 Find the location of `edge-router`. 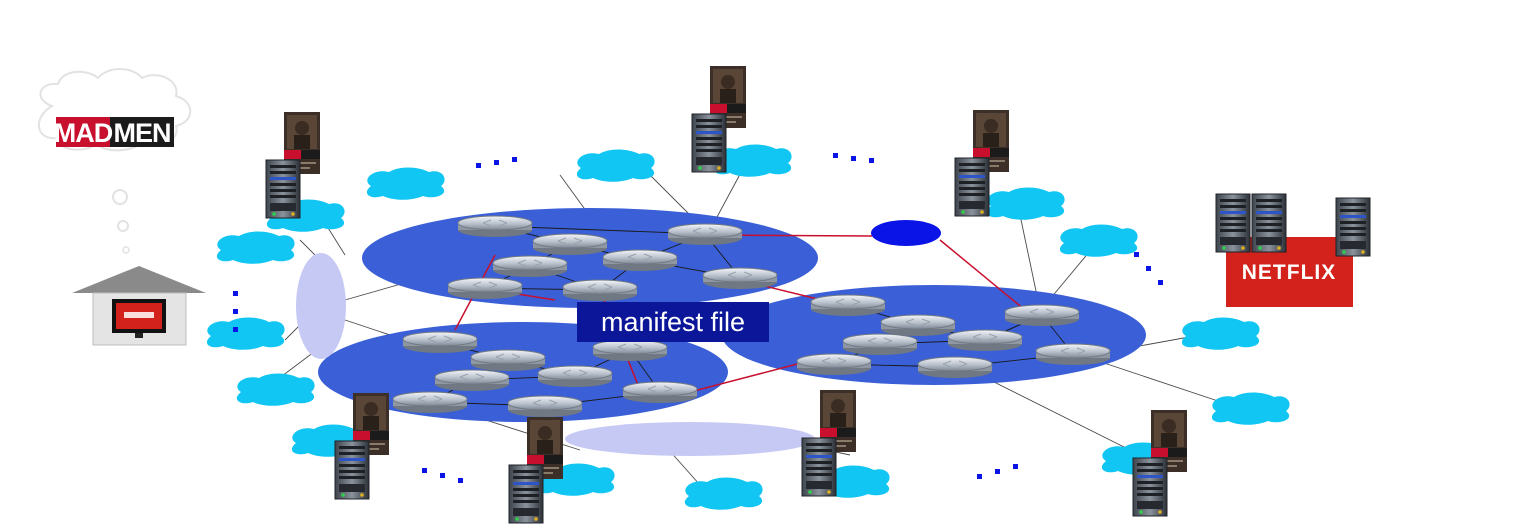

edge-router is located at coordinates (906, 233).